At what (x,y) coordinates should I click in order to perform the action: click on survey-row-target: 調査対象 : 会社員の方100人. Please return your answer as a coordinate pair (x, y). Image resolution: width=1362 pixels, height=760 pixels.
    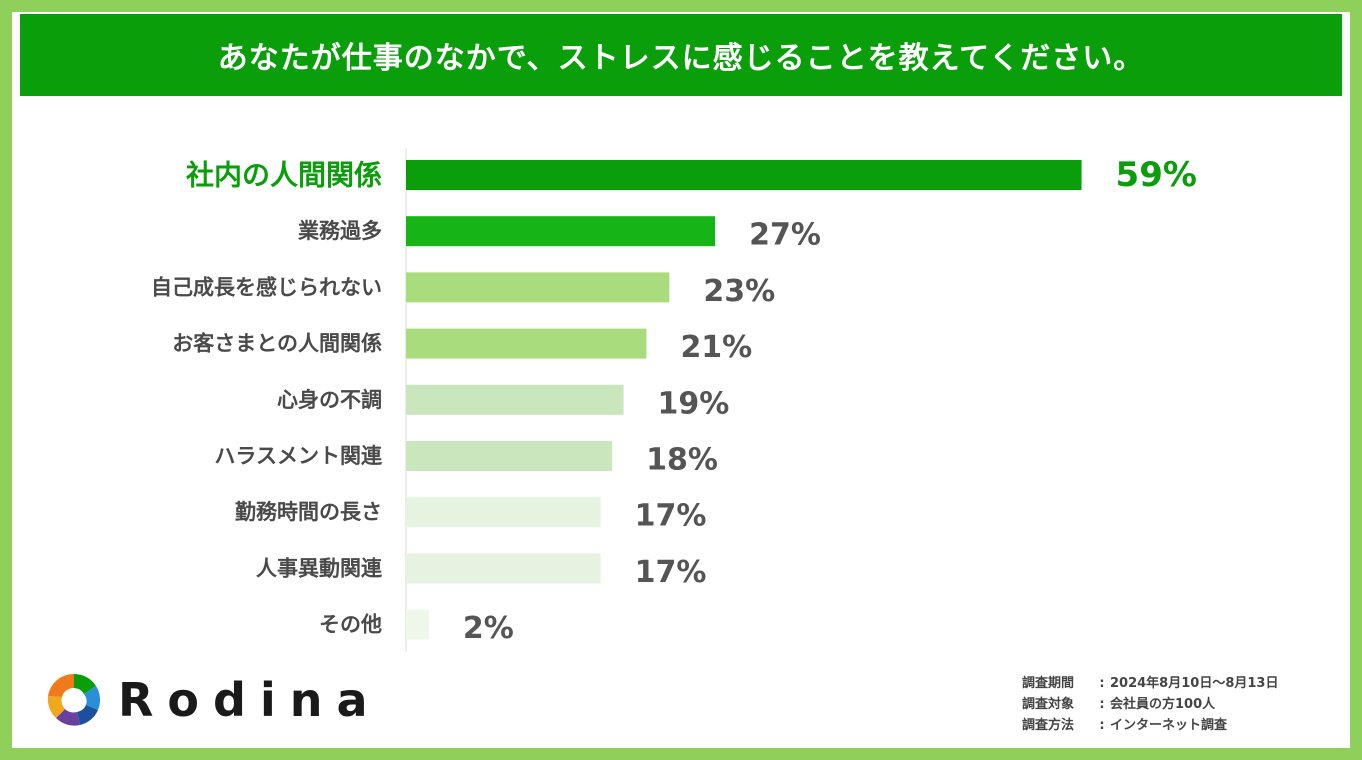
    Looking at the image, I should click on (1150, 704).